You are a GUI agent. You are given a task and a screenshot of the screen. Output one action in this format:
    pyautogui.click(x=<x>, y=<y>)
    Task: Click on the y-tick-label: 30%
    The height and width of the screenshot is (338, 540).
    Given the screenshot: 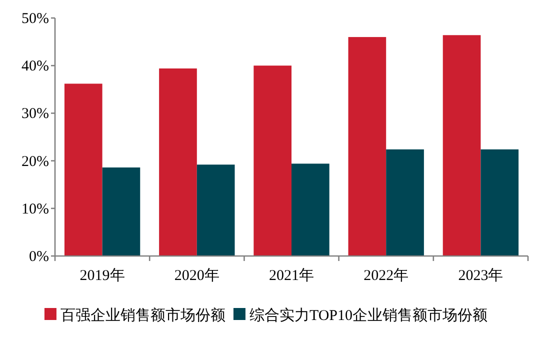 What is the action you would take?
    pyautogui.click(x=35, y=114)
    